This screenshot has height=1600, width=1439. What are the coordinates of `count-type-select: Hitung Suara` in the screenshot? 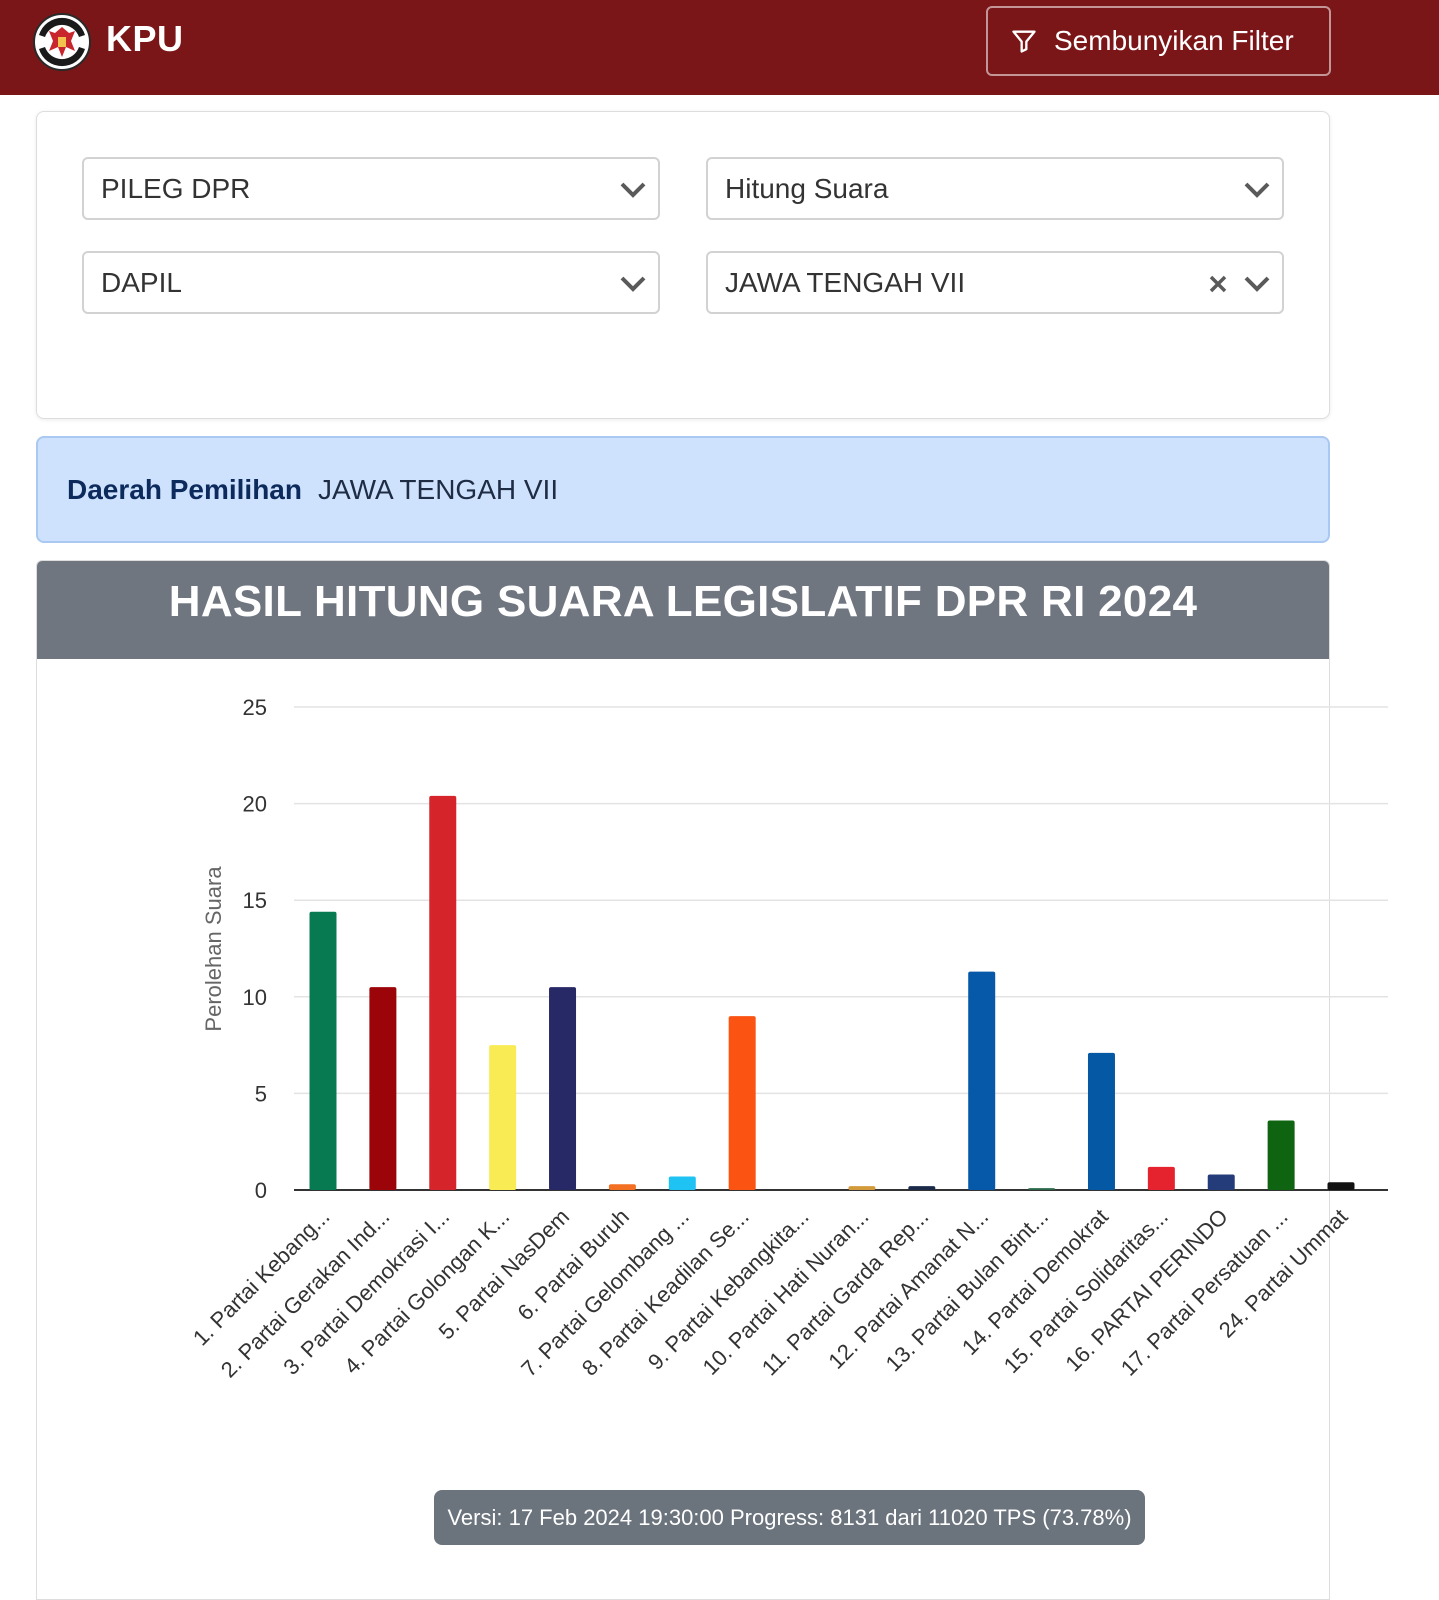 It's located at (995, 188).